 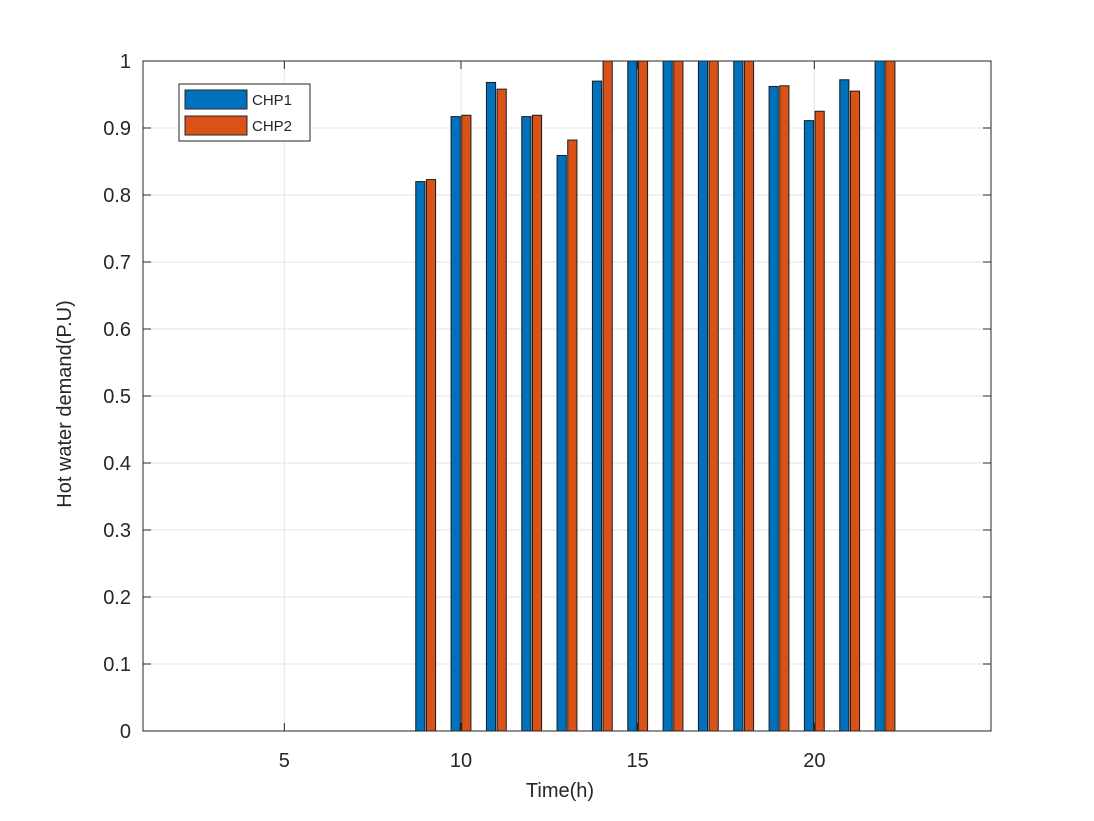 What do you see at coordinates (216, 99) in the screenshot?
I see `legend-swatch-chp1` at bounding box center [216, 99].